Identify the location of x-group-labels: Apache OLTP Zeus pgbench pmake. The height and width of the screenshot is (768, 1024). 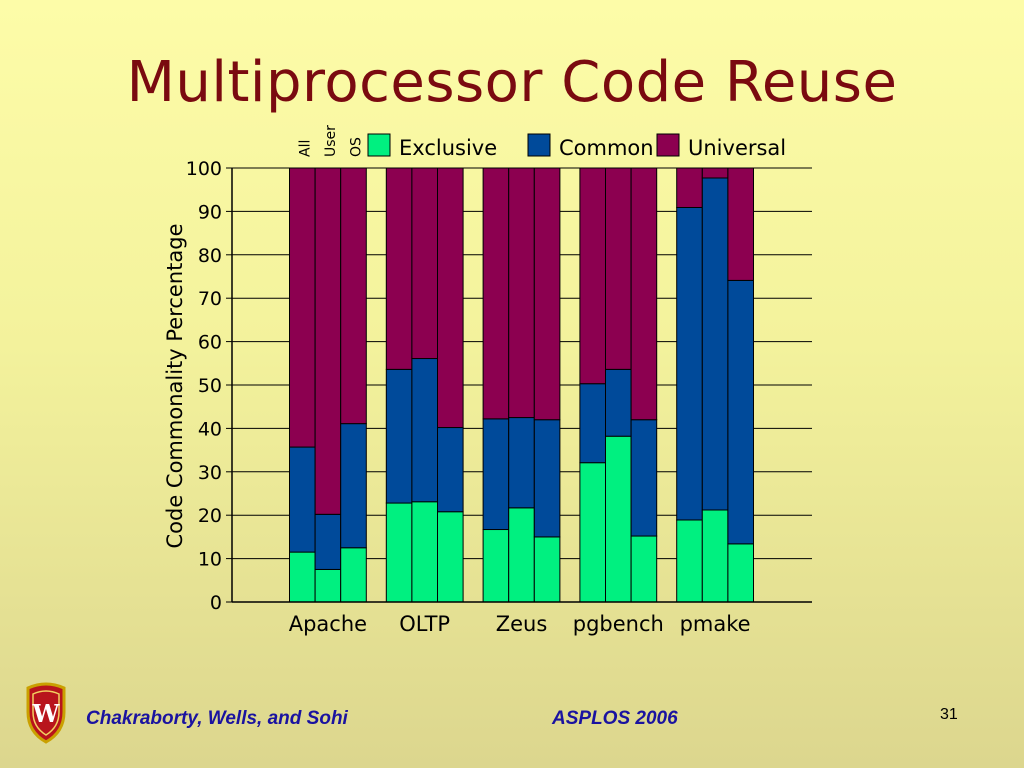
(520, 624).